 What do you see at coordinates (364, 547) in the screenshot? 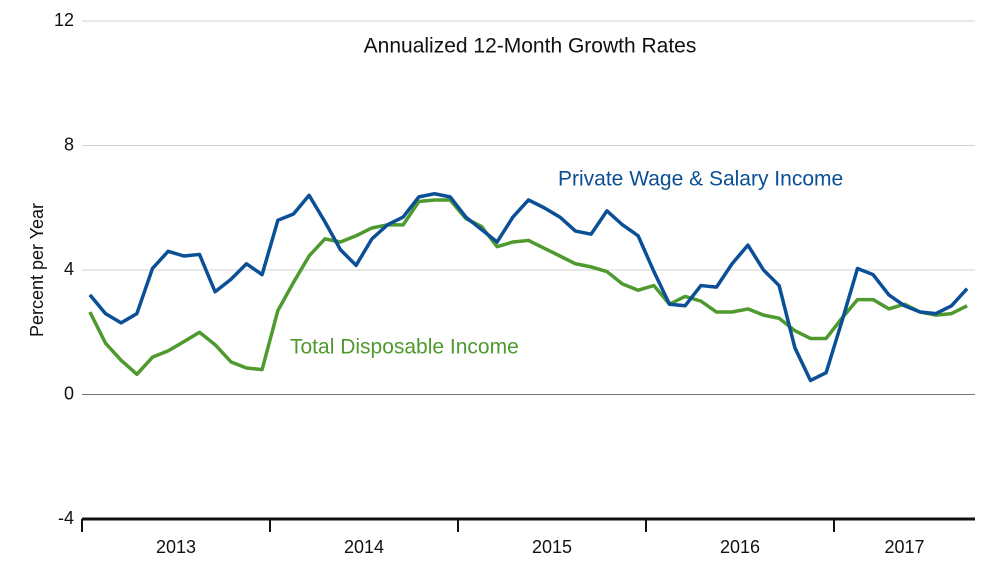
I see `x-tick-label: 2014` at bounding box center [364, 547].